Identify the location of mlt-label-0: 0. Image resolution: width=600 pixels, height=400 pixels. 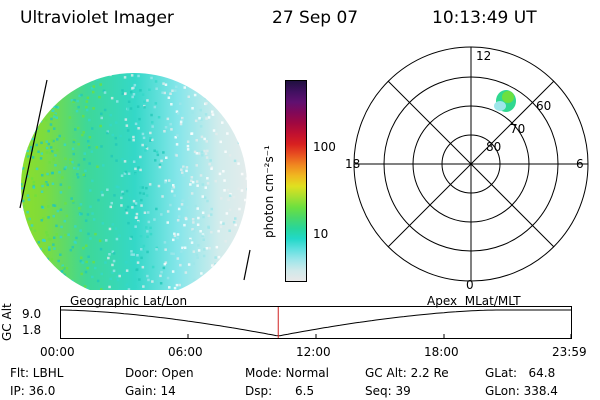
(470, 285).